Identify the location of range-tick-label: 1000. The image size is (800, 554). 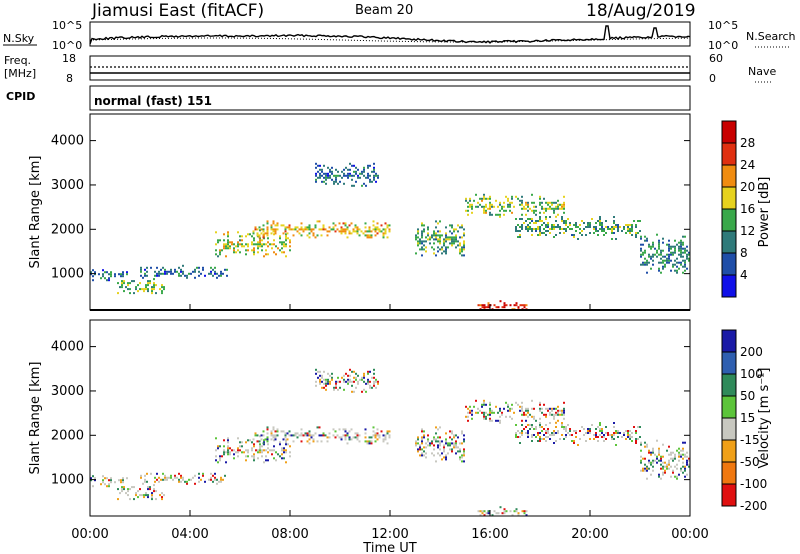
(67, 480).